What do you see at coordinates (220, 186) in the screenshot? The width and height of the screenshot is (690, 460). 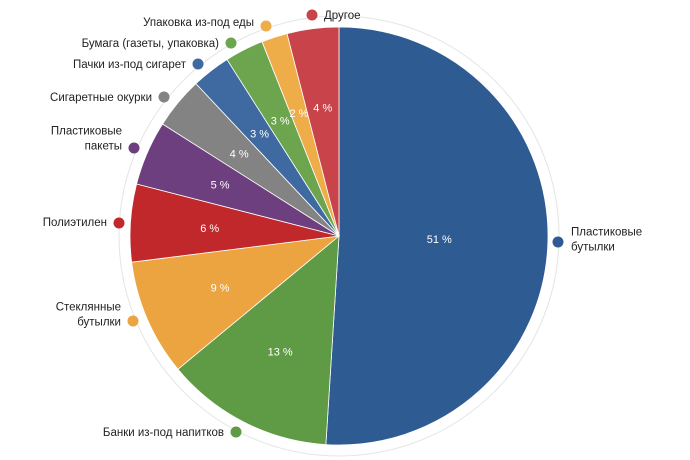 I see `slice-value-label: 5 %` at bounding box center [220, 186].